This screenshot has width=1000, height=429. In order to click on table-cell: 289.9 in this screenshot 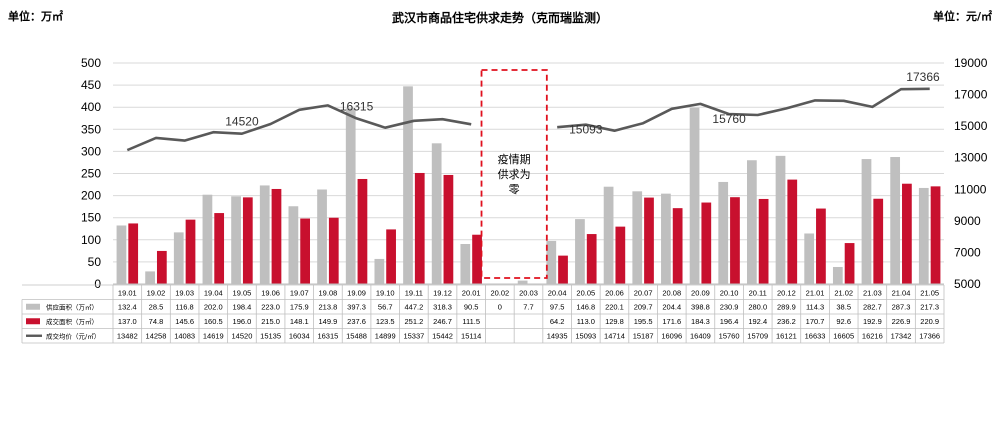, I will do `click(786, 306)`.